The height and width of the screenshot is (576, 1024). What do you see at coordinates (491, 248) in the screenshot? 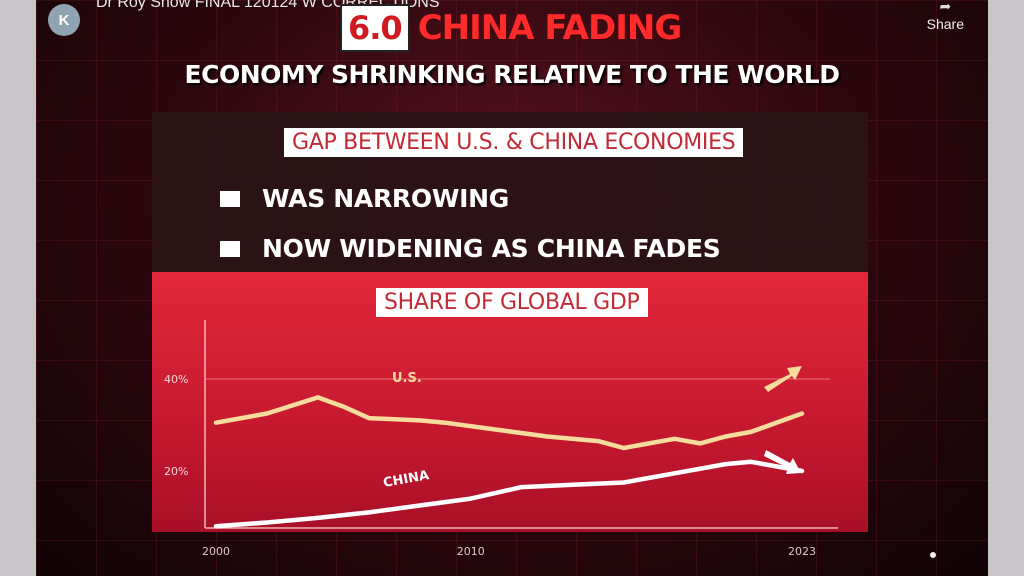
I see `bullet-text: NOW WIDENING AS CHINA FADES` at bounding box center [491, 248].